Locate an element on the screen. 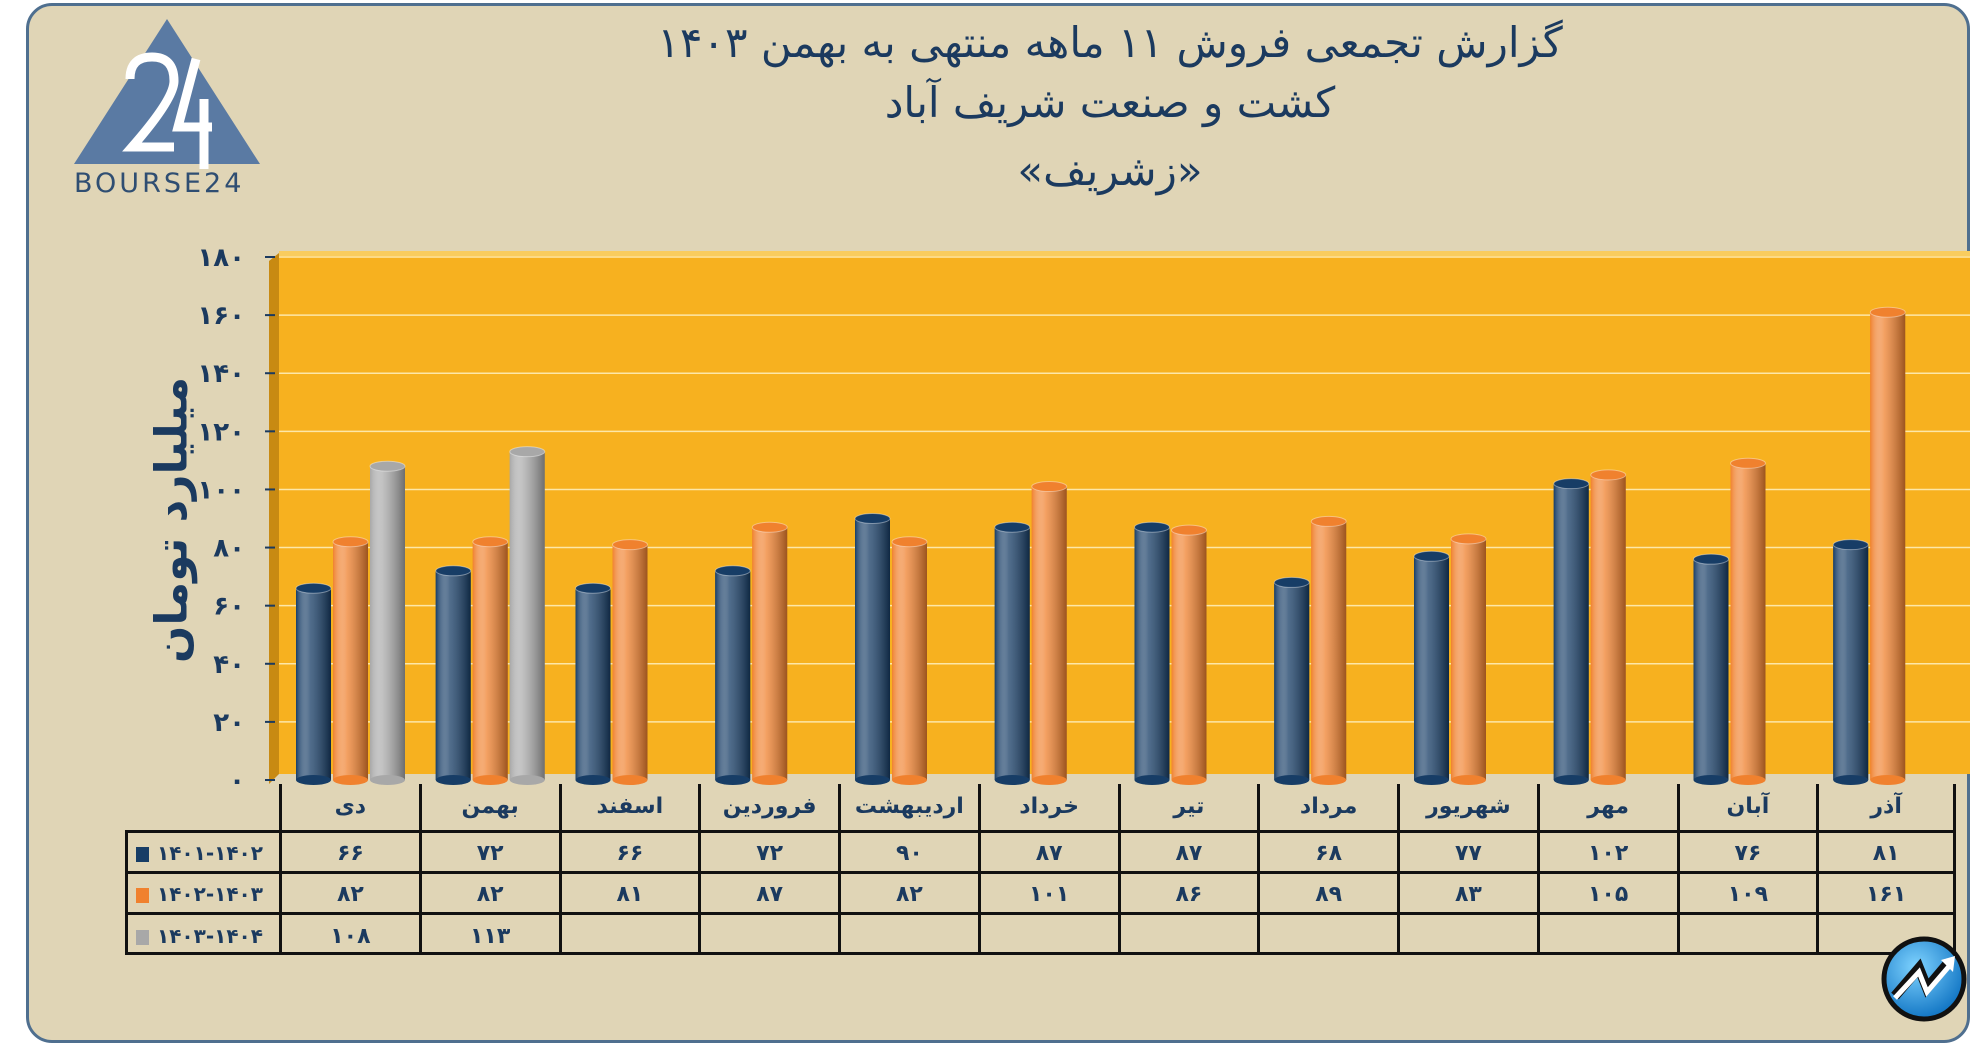 This screenshot has height=1047, width=1986. month-header: مهر is located at coordinates (1606, 807).